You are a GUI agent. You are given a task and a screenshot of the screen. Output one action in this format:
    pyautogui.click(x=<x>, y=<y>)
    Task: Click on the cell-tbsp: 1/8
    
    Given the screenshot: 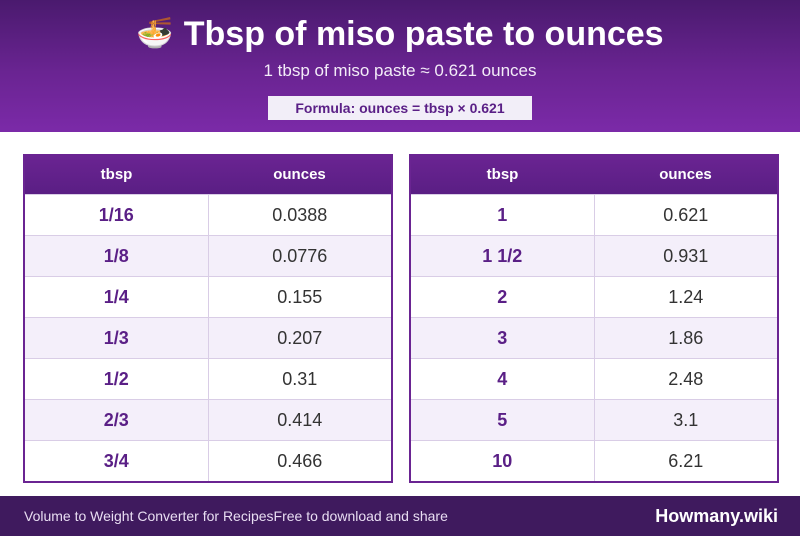 What is the action you would take?
    pyautogui.click(x=117, y=256)
    